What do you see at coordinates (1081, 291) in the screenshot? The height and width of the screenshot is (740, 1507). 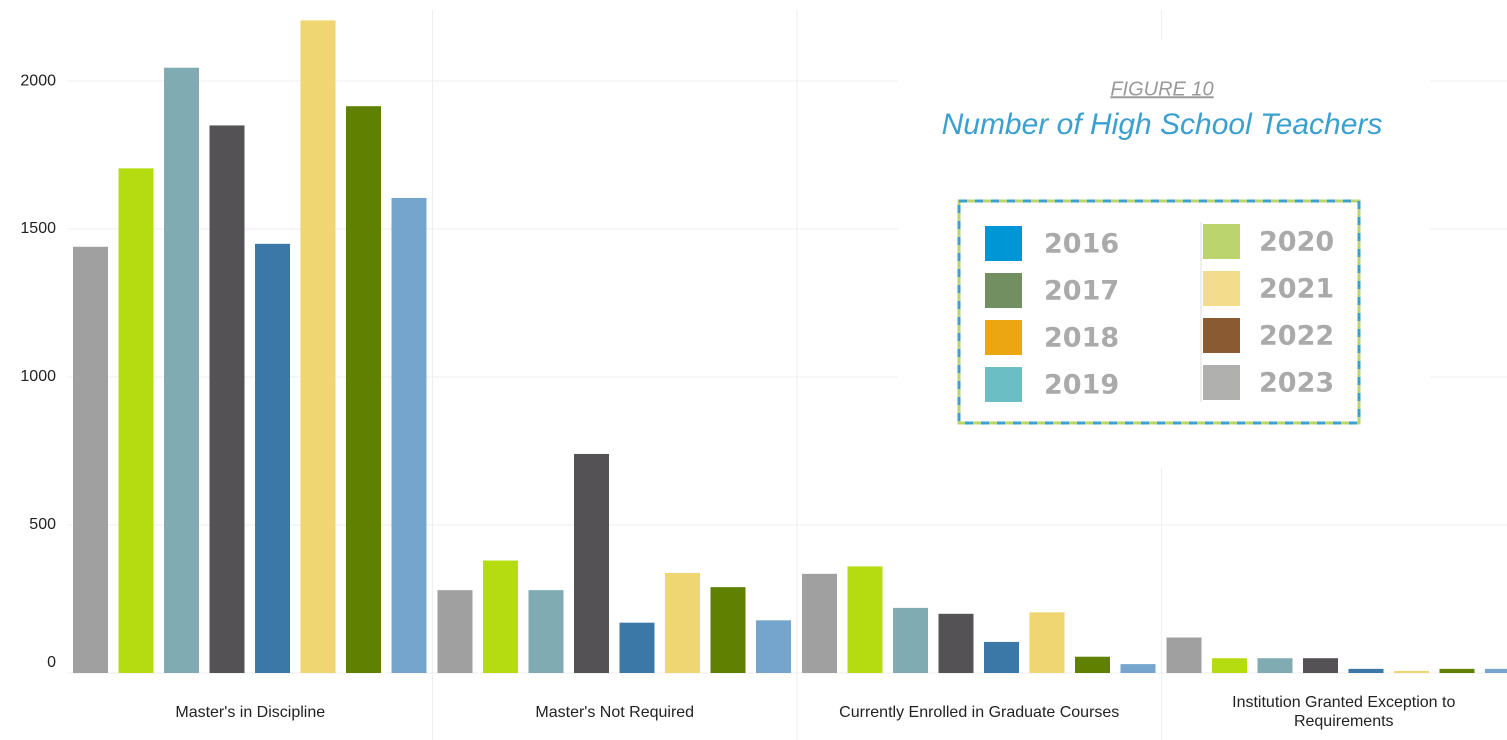 I see `legend-label: 2017` at bounding box center [1081, 291].